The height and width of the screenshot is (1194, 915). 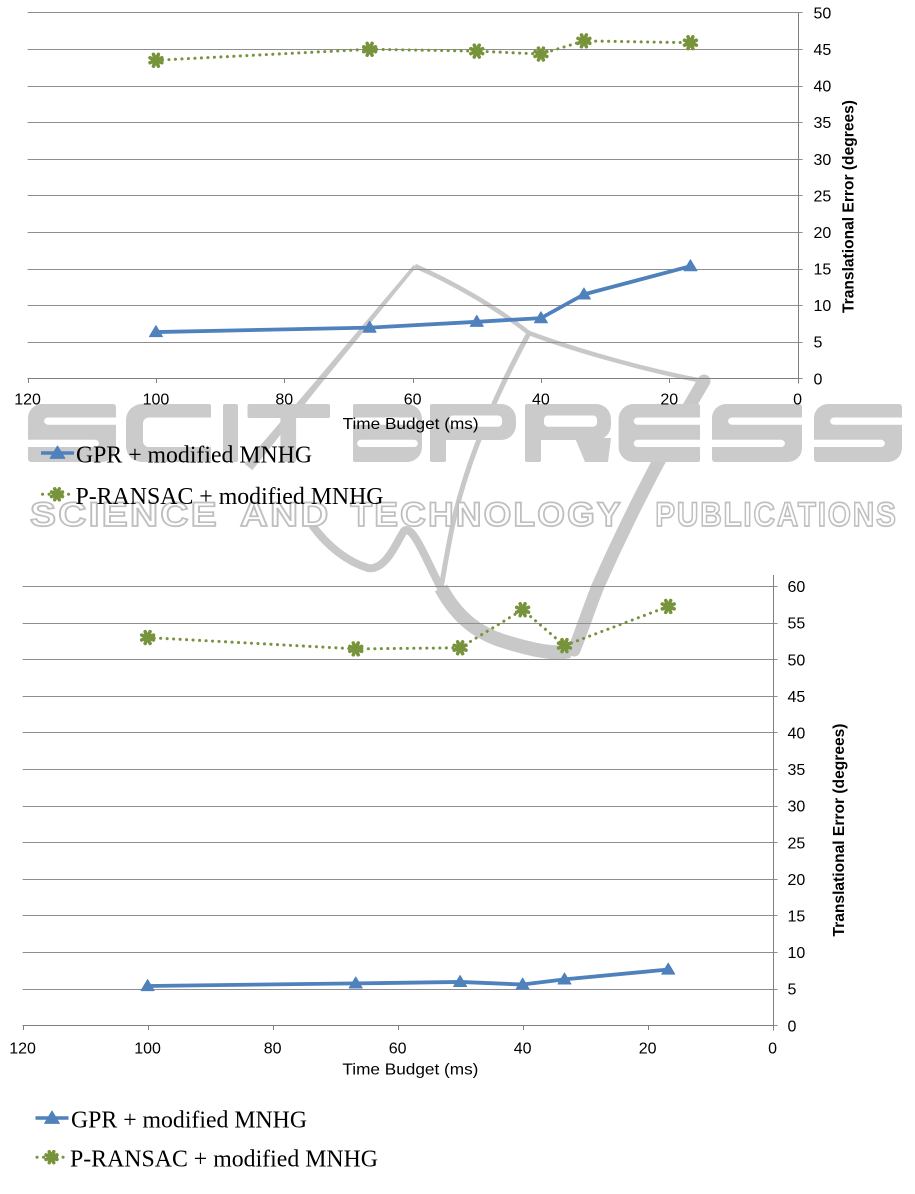 I want to click on svg-text: SCIENCE, so click(x=124, y=515).